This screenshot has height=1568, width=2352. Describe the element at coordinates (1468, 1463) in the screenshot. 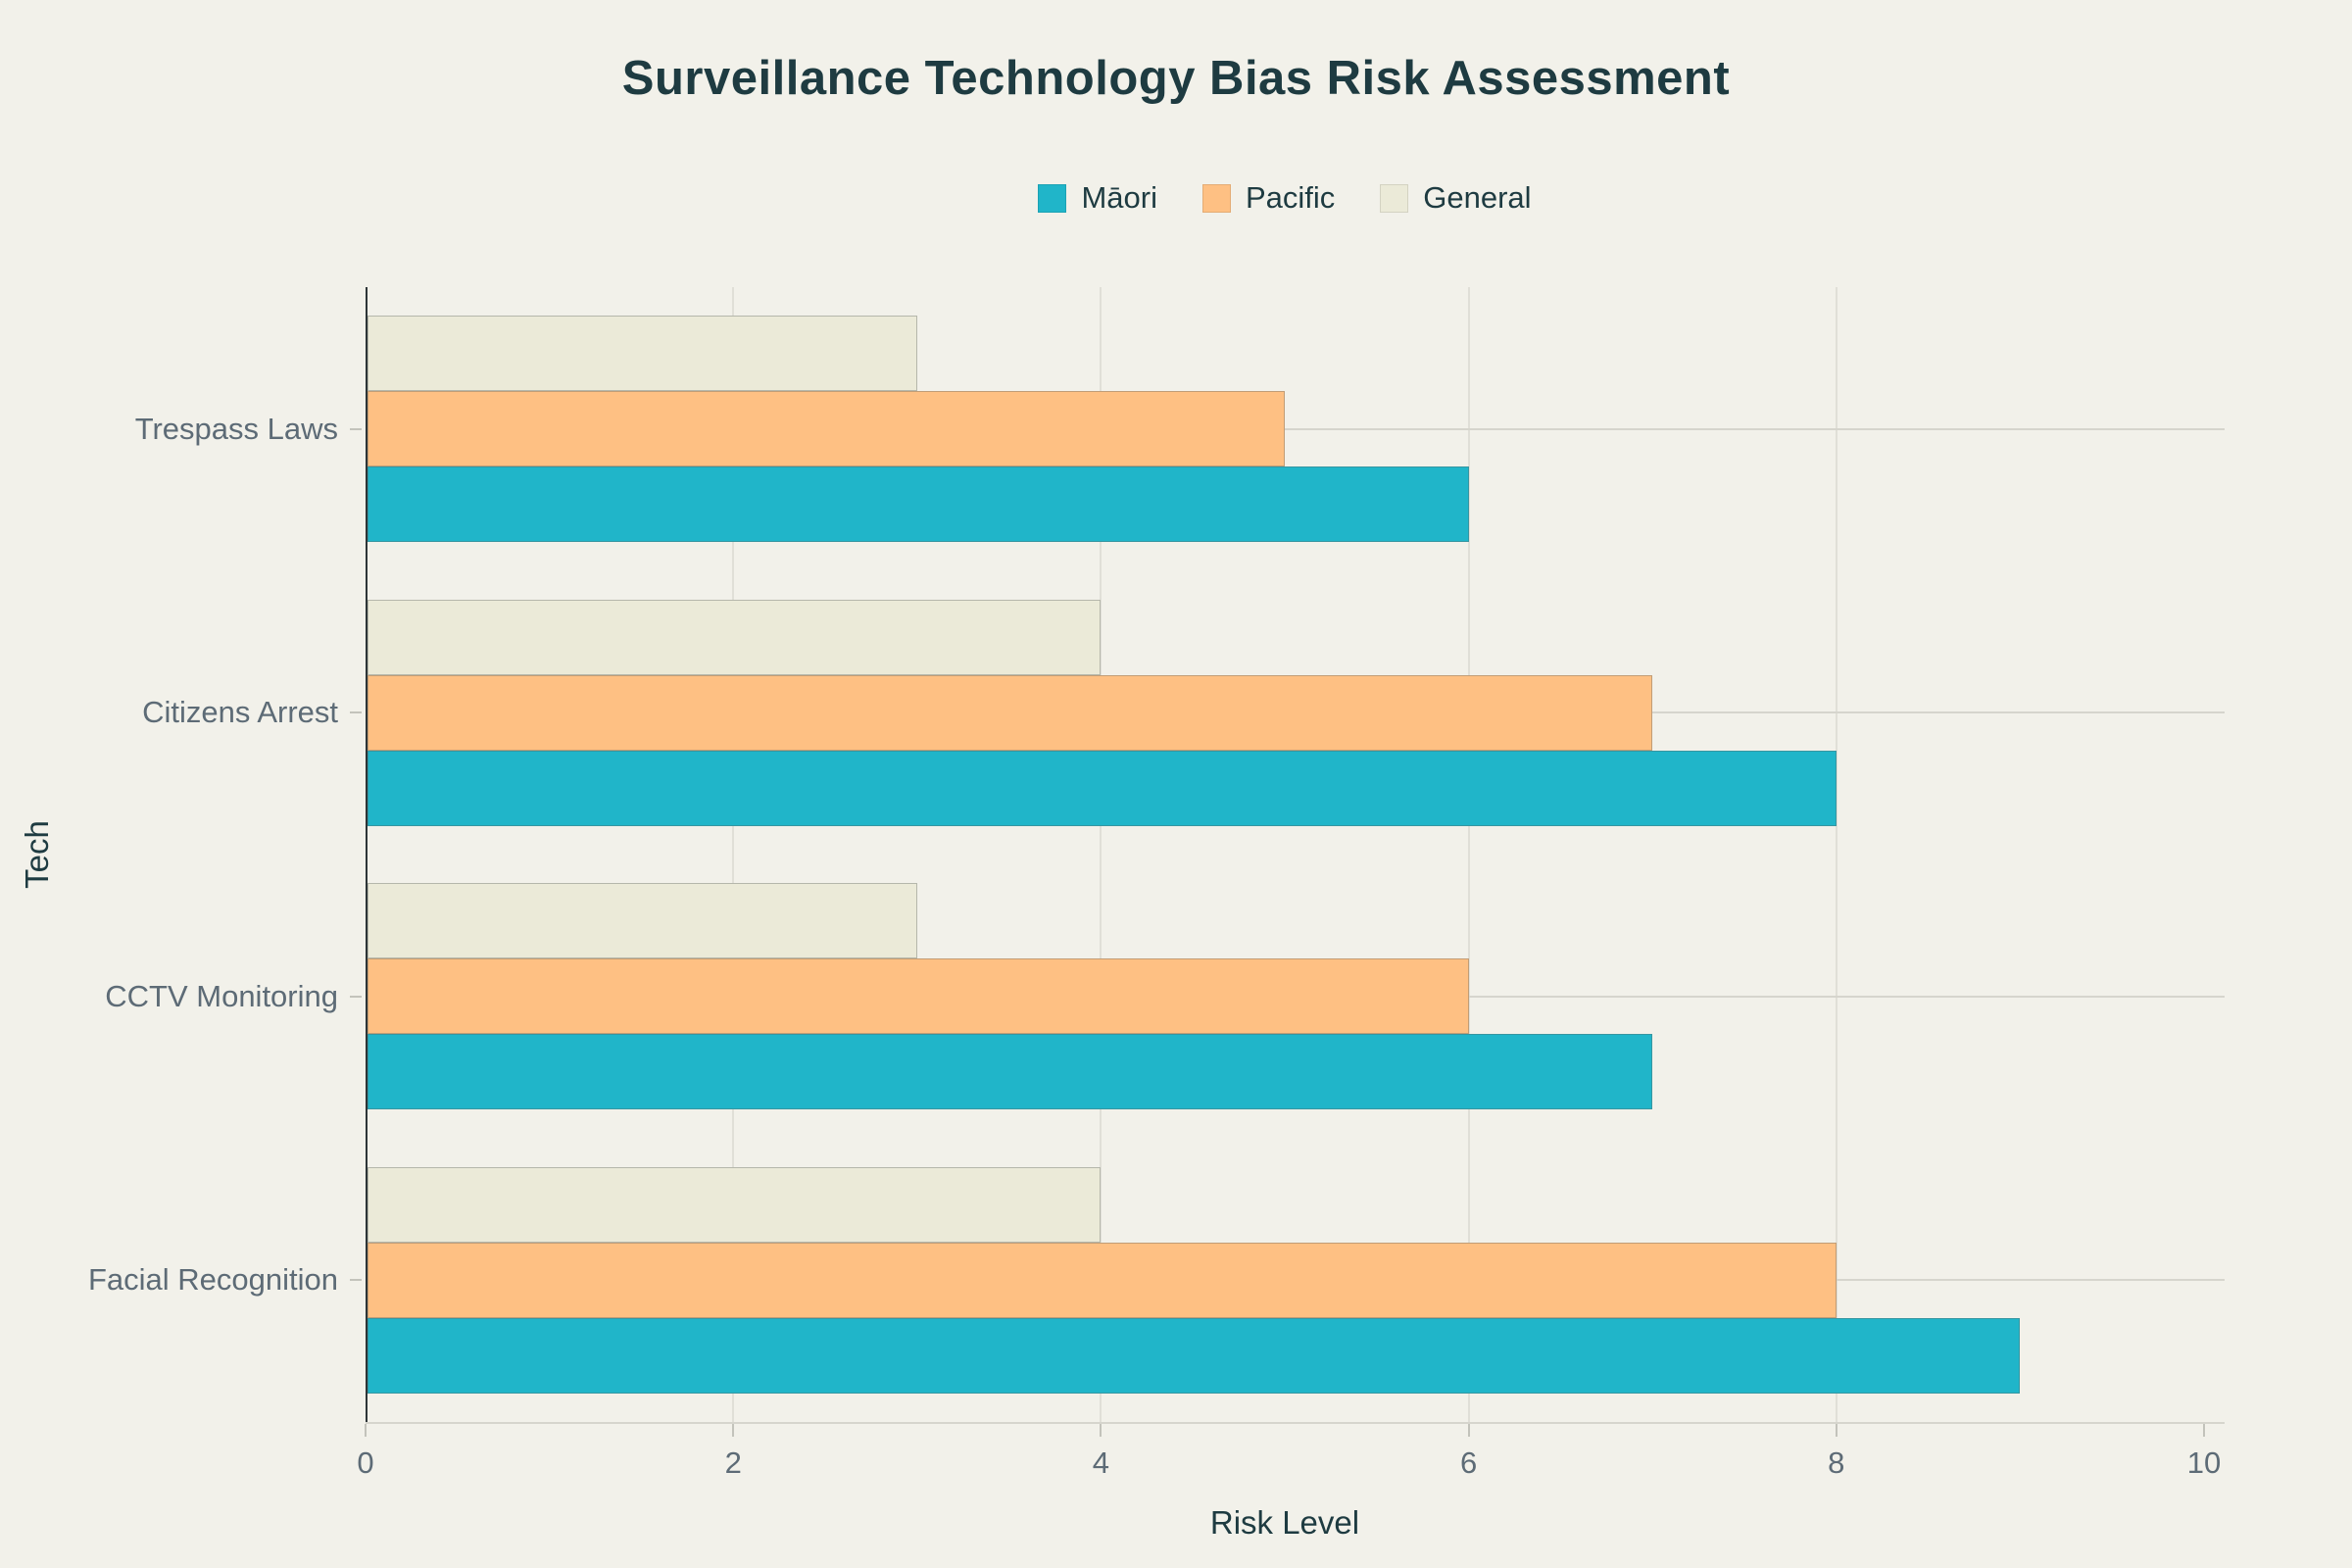

I see `x-tick-label-6: 6` at that location.